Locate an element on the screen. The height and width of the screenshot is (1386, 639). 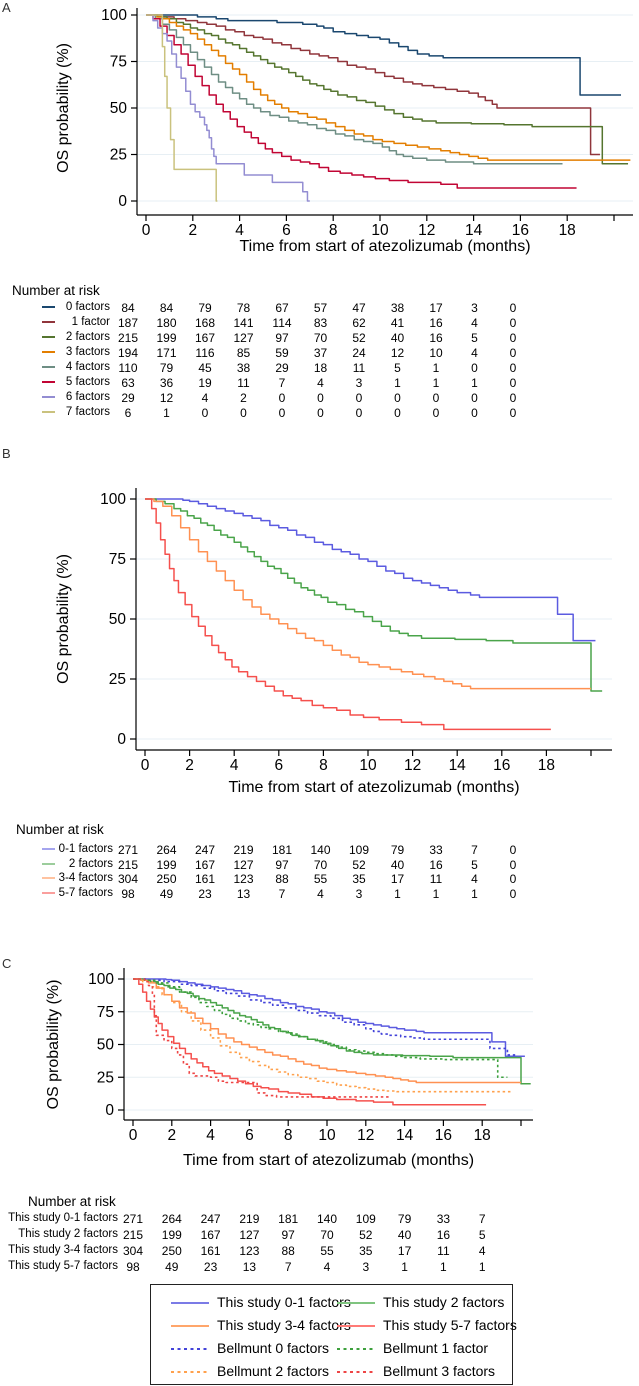
risk-value: 70 is located at coordinates (327, 1235).